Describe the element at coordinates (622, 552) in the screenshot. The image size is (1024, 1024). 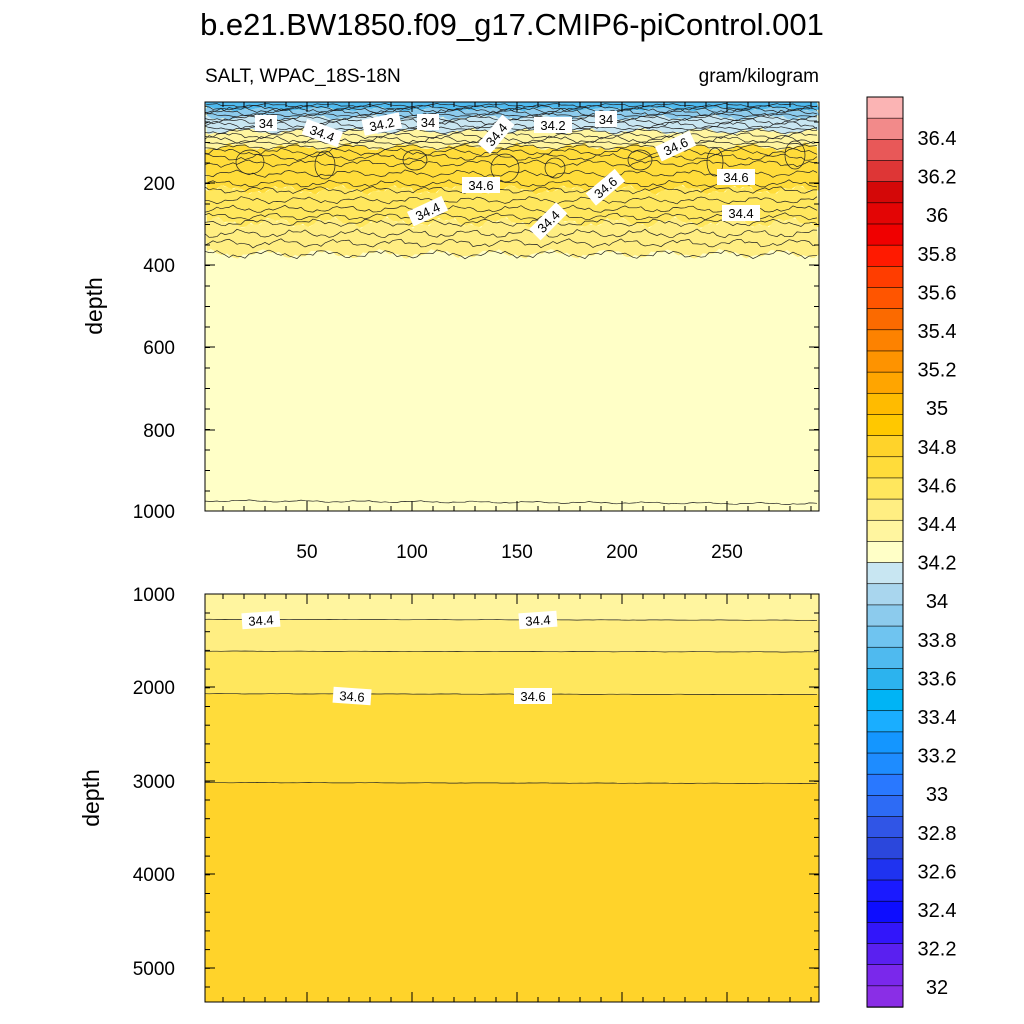
I see `x-tick-label: 200` at that location.